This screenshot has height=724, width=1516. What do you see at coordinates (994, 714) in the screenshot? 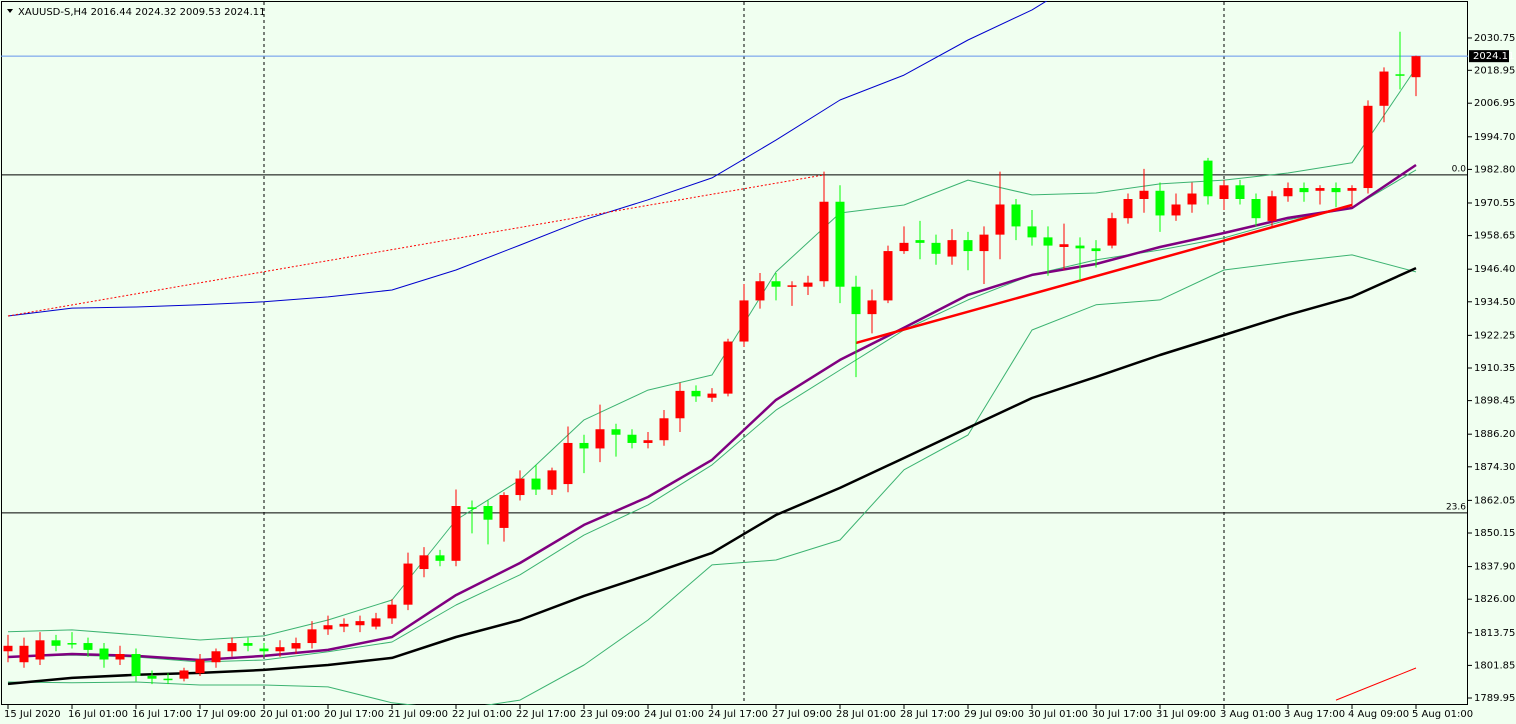
I see `x-tick-label: 29 Jul 09:00` at bounding box center [994, 714].